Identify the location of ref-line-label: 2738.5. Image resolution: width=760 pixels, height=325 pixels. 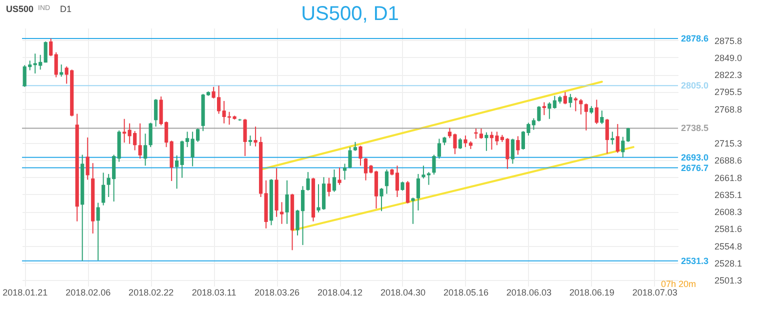
(695, 128).